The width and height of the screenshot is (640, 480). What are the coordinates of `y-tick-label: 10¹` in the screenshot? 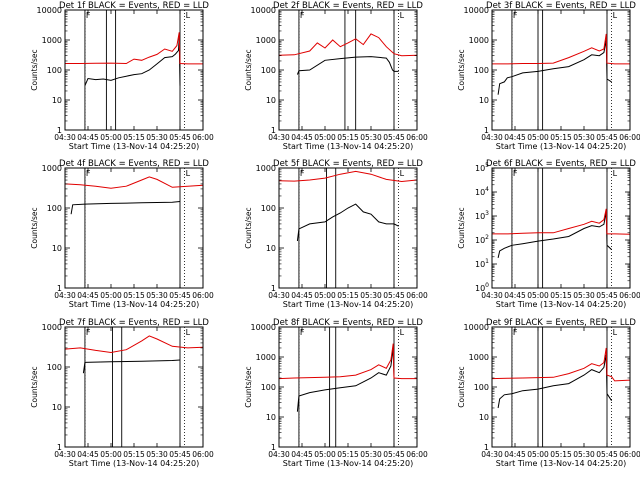 It's located at (482, 263).